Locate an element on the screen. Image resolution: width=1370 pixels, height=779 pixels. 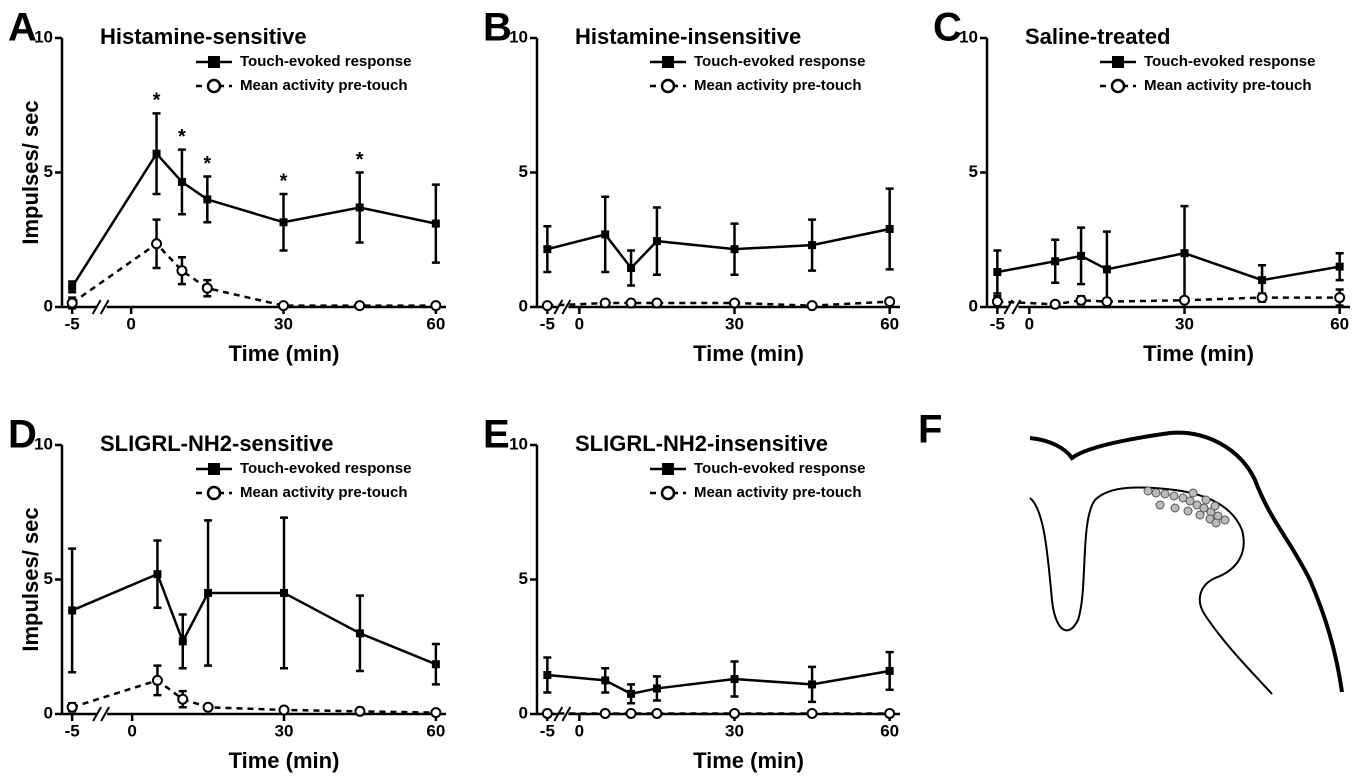
panel-letter: E is located at coordinates (496, 435).